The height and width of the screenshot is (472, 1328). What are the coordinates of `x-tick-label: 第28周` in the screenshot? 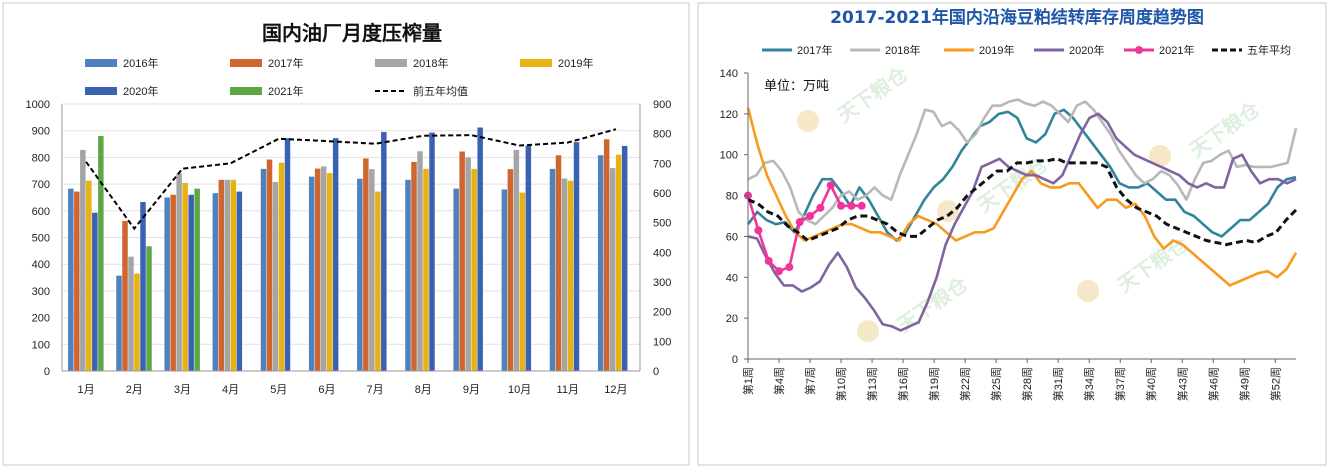 It's located at (1027, 384).